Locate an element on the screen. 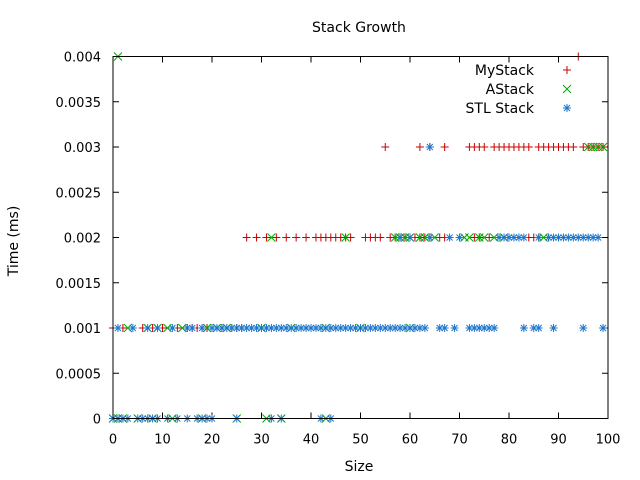 This screenshot has width=640, height=480. x-tick-label: 90 is located at coordinates (558, 440).